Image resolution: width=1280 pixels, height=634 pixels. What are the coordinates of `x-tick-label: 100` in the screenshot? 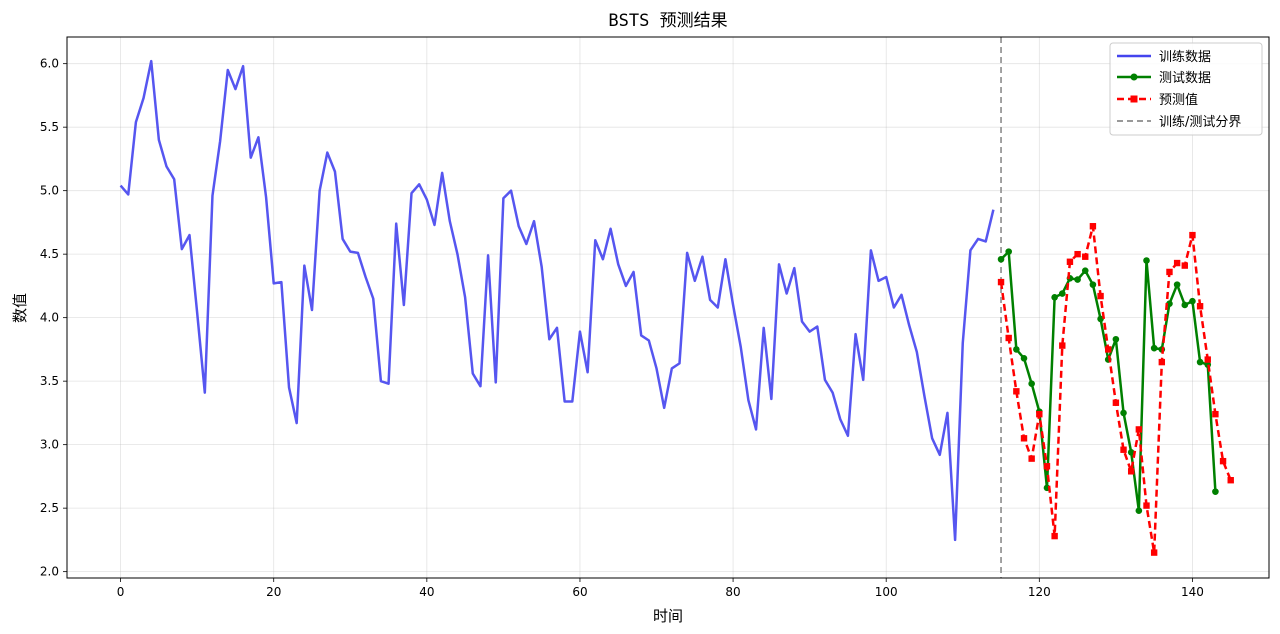 It's located at (886, 592).